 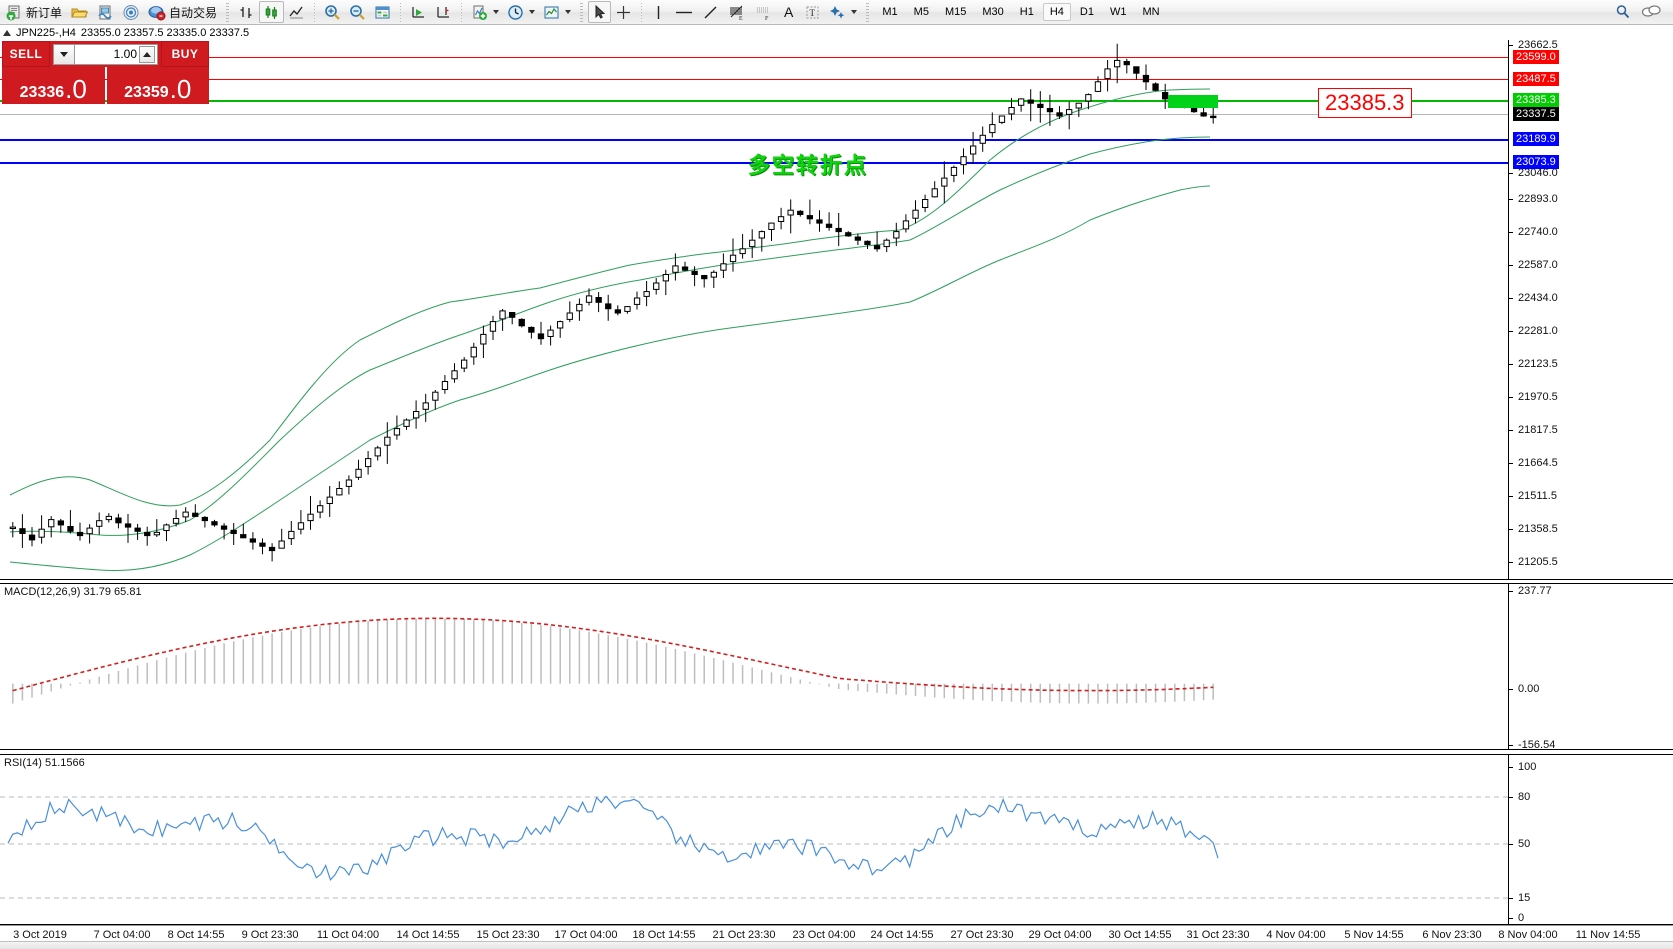 I want to click on timeframe-m30: M30, so click(x=993, y=12).